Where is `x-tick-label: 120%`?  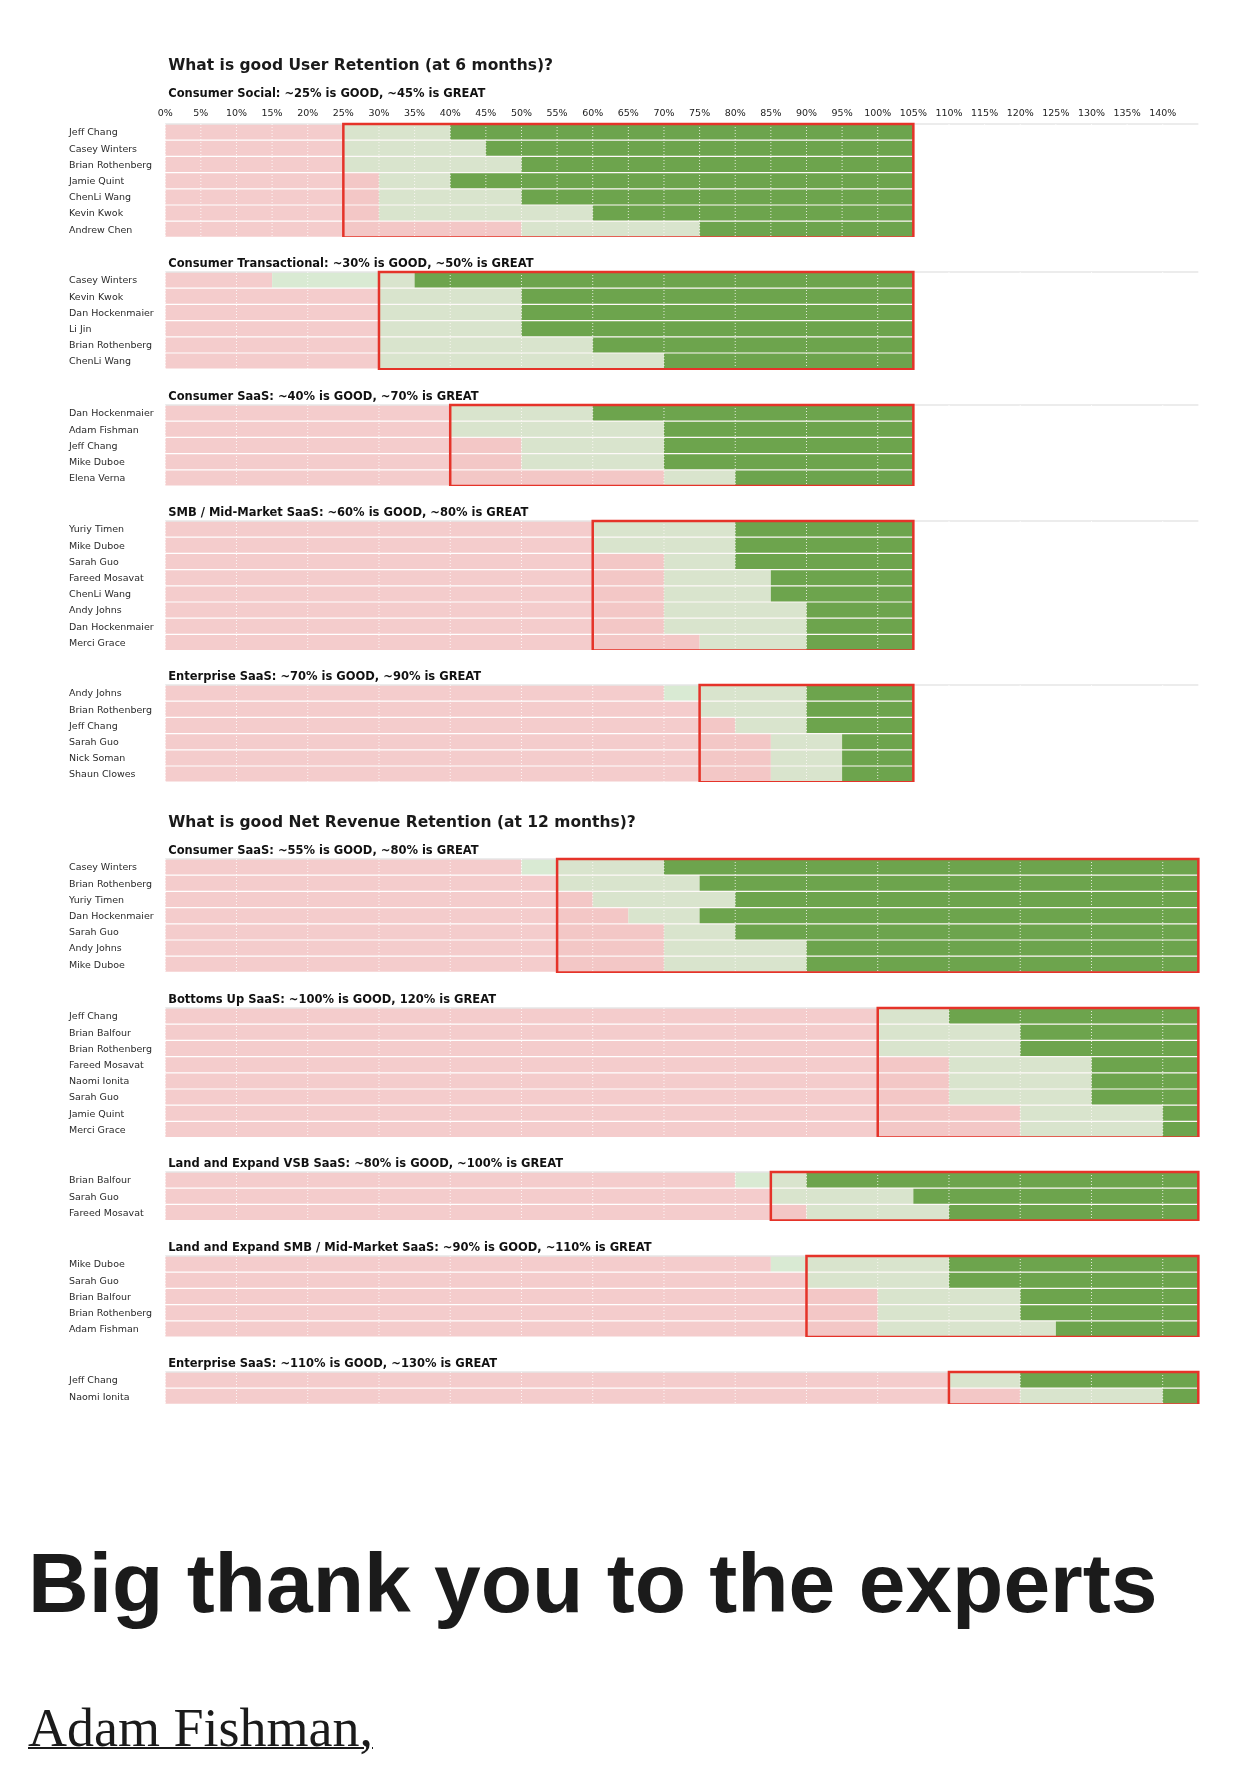
x-tick-label: 120% is located at coordinates (1020, 112).